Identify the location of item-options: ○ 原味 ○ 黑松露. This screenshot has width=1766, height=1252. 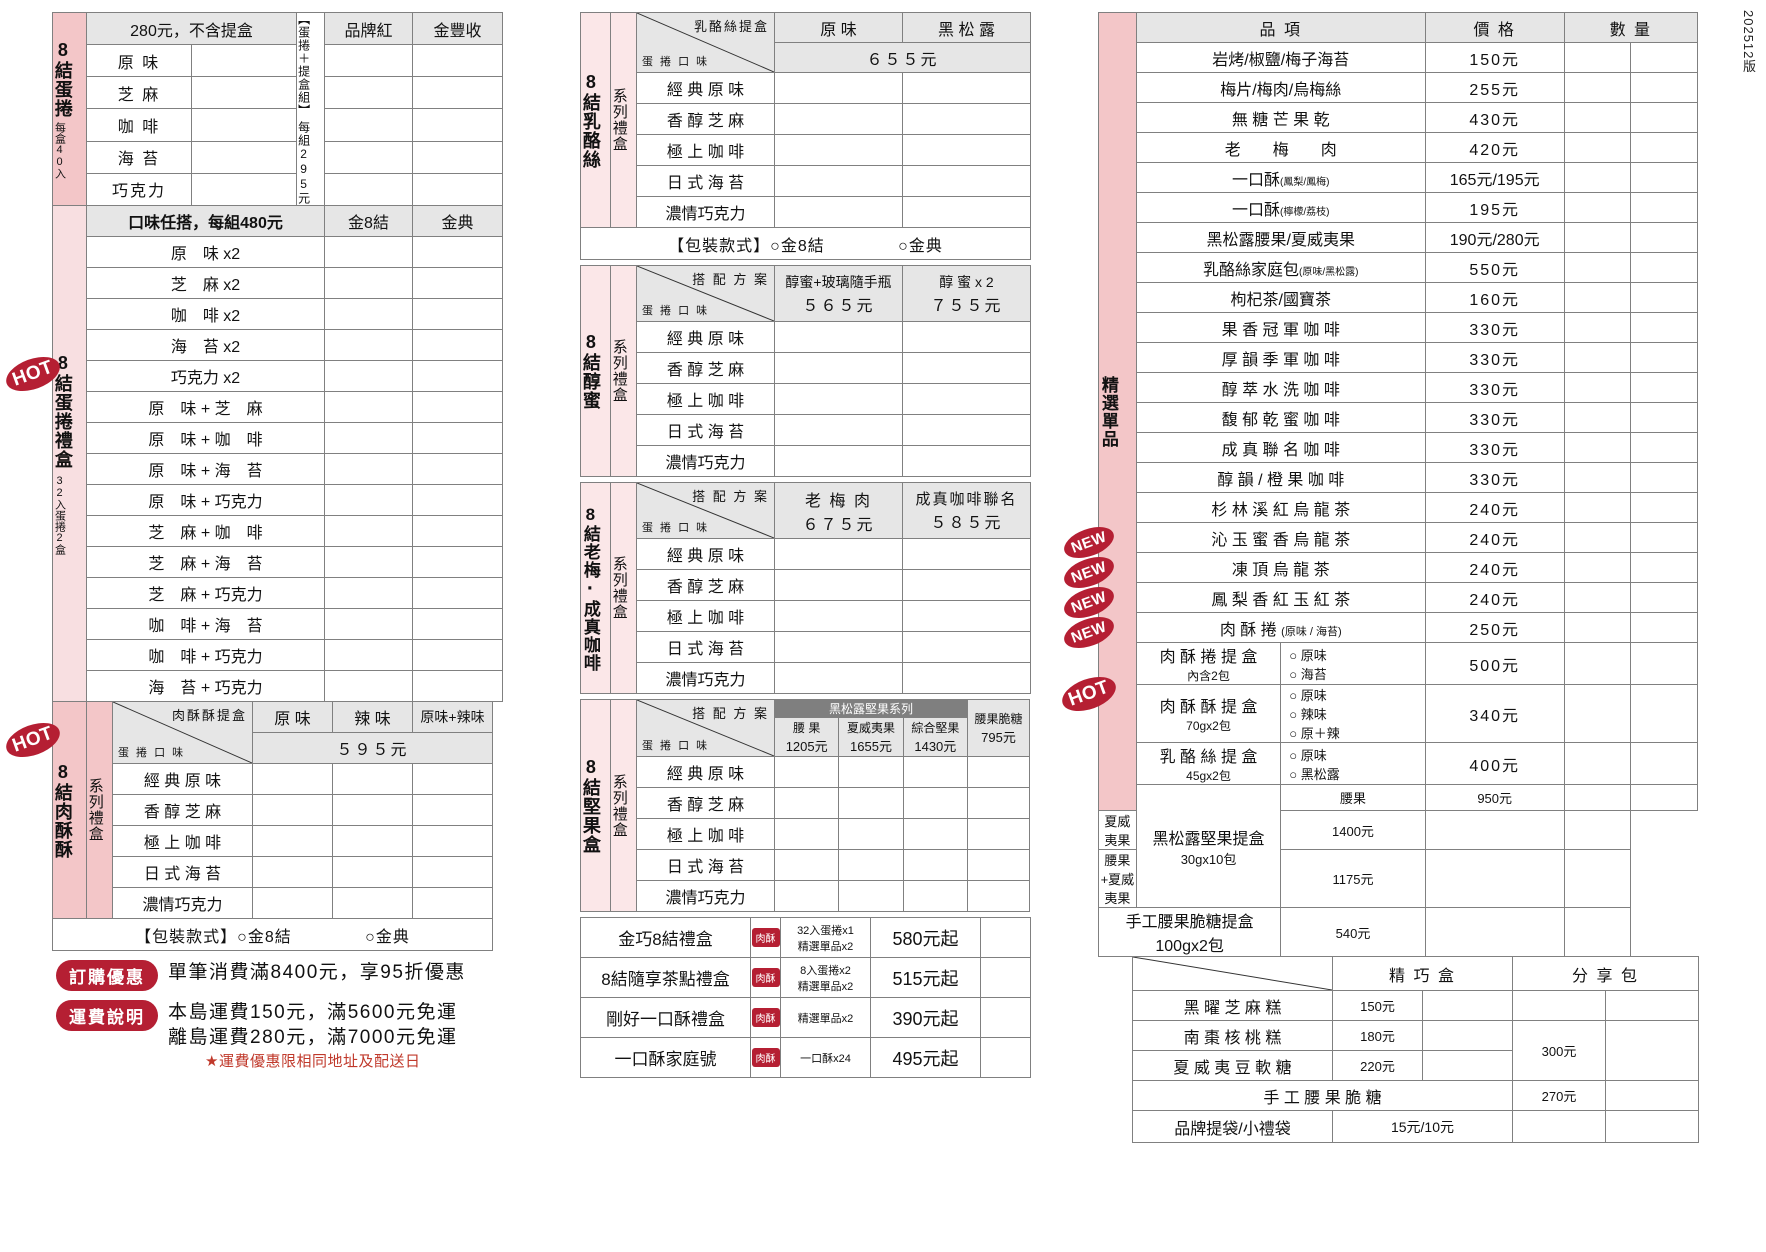
(1353, 763).